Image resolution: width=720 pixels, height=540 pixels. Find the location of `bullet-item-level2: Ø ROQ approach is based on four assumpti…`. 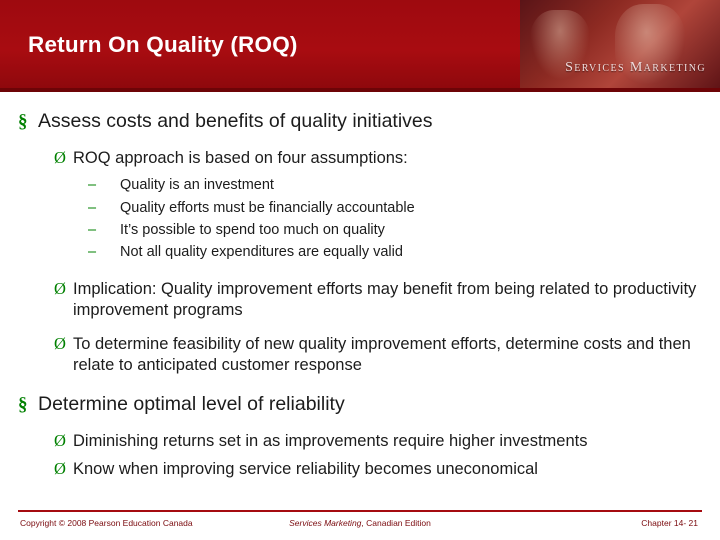

bullet-item-level2: Ø ROQ approach is based on four assumpti… is located at coordinates (387, 158).